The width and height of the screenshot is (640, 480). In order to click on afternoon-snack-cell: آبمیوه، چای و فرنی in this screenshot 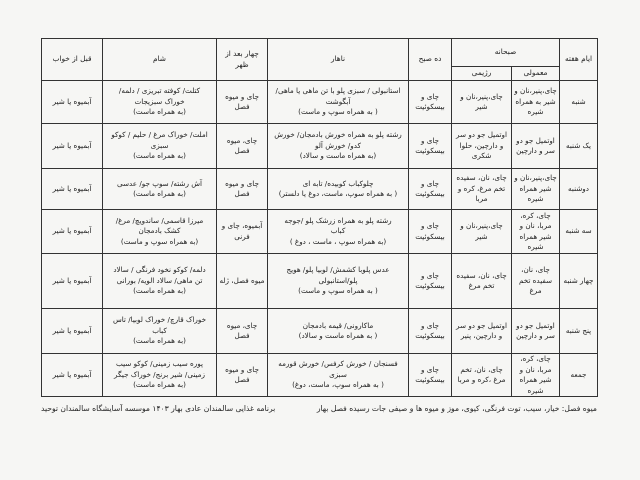, I will do `click(242, 231)`.